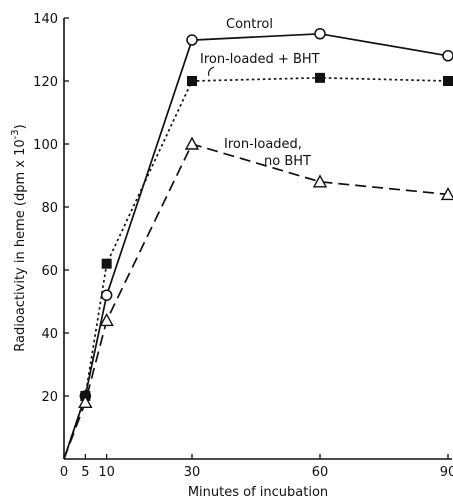 The image size is (453, 501). What do you see at coordinates (320, 472) in the screenshot?
I see `x-tick-label: 60` at bounding box center [320, 472].